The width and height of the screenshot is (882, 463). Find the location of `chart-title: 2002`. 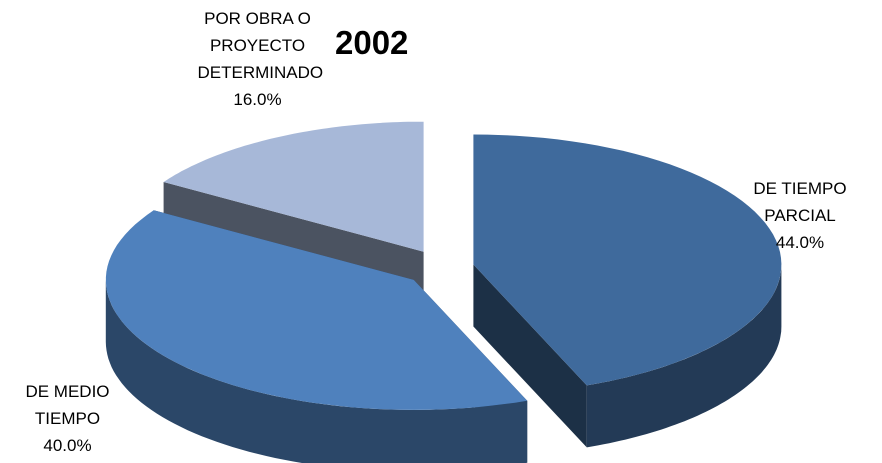

chart-title: 2002 is located at coordinates (372, 42).